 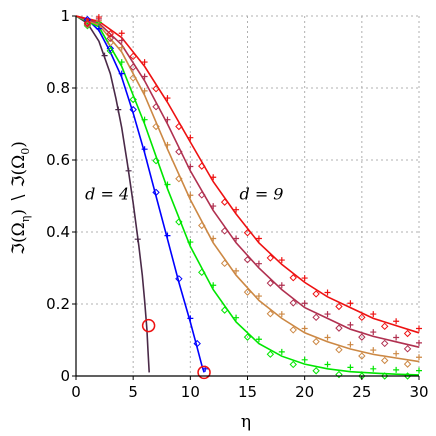 What do you see at coordinates (190, 392) in the screenshot?
I see `x-tick-label: 10` at bounding box center [190, 392].